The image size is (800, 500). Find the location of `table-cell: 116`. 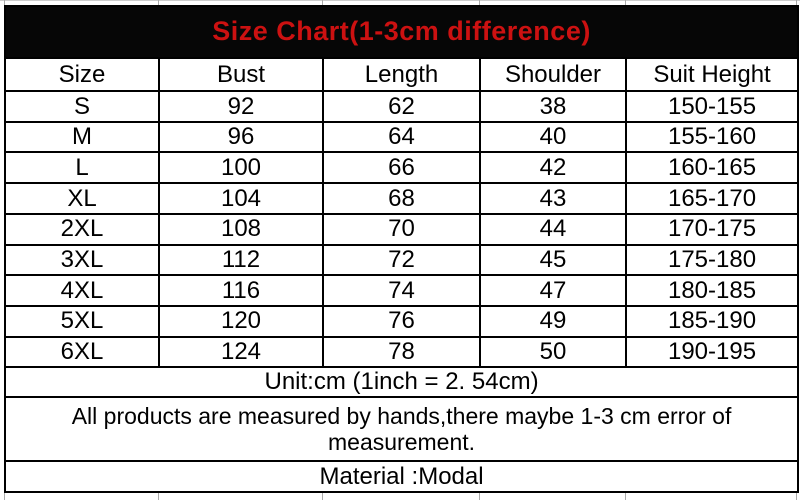

table-cell: 116 is located at coordinates (241, 290).